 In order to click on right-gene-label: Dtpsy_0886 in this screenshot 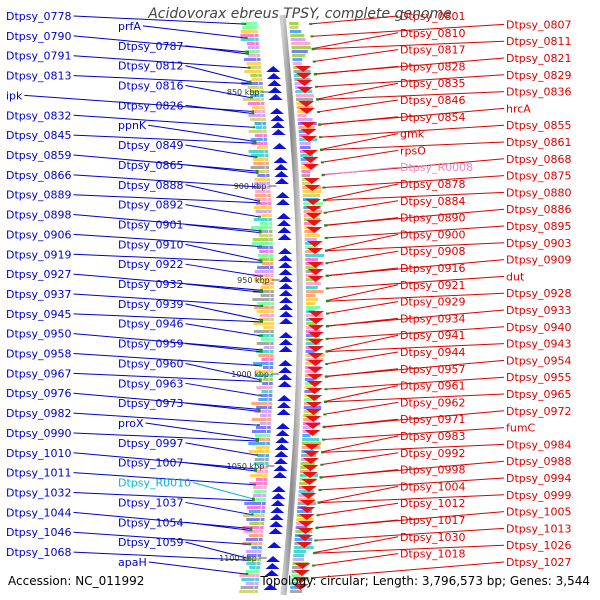, I will do `click(539, 209)`.